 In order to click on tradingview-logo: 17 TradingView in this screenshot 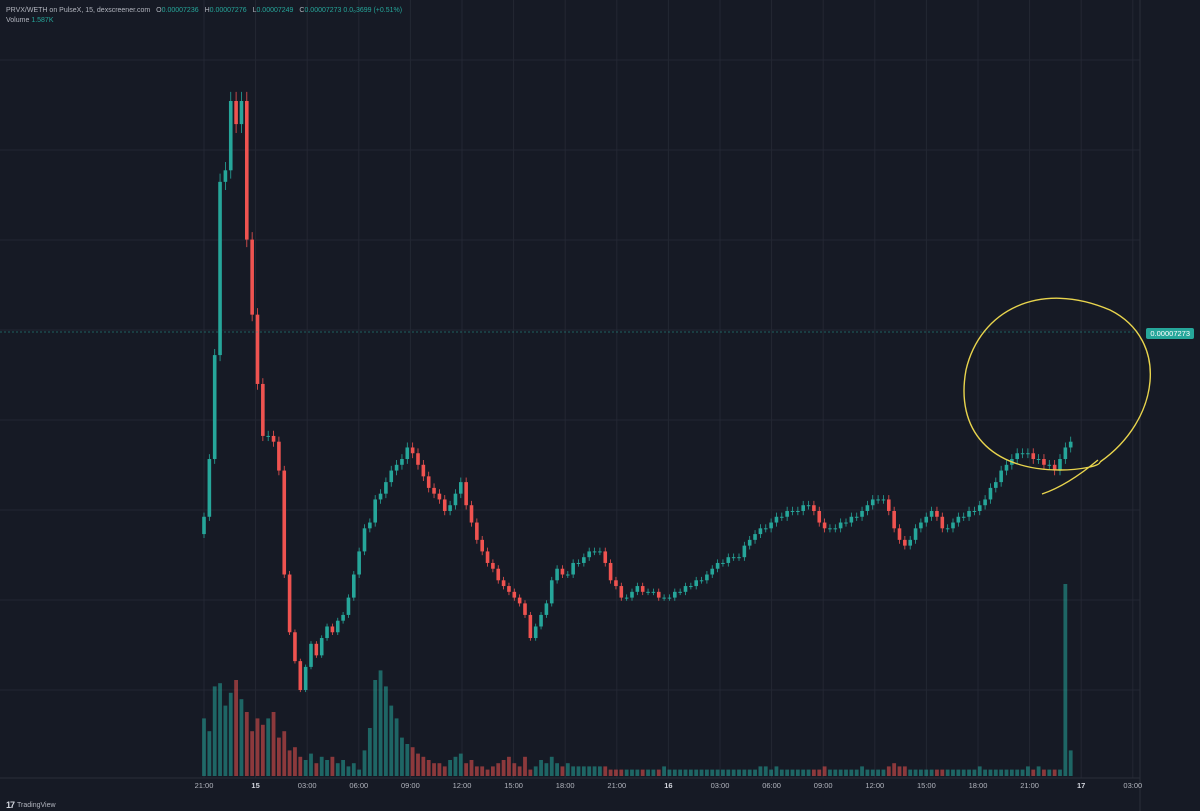, I will do `click(31, 805)`.